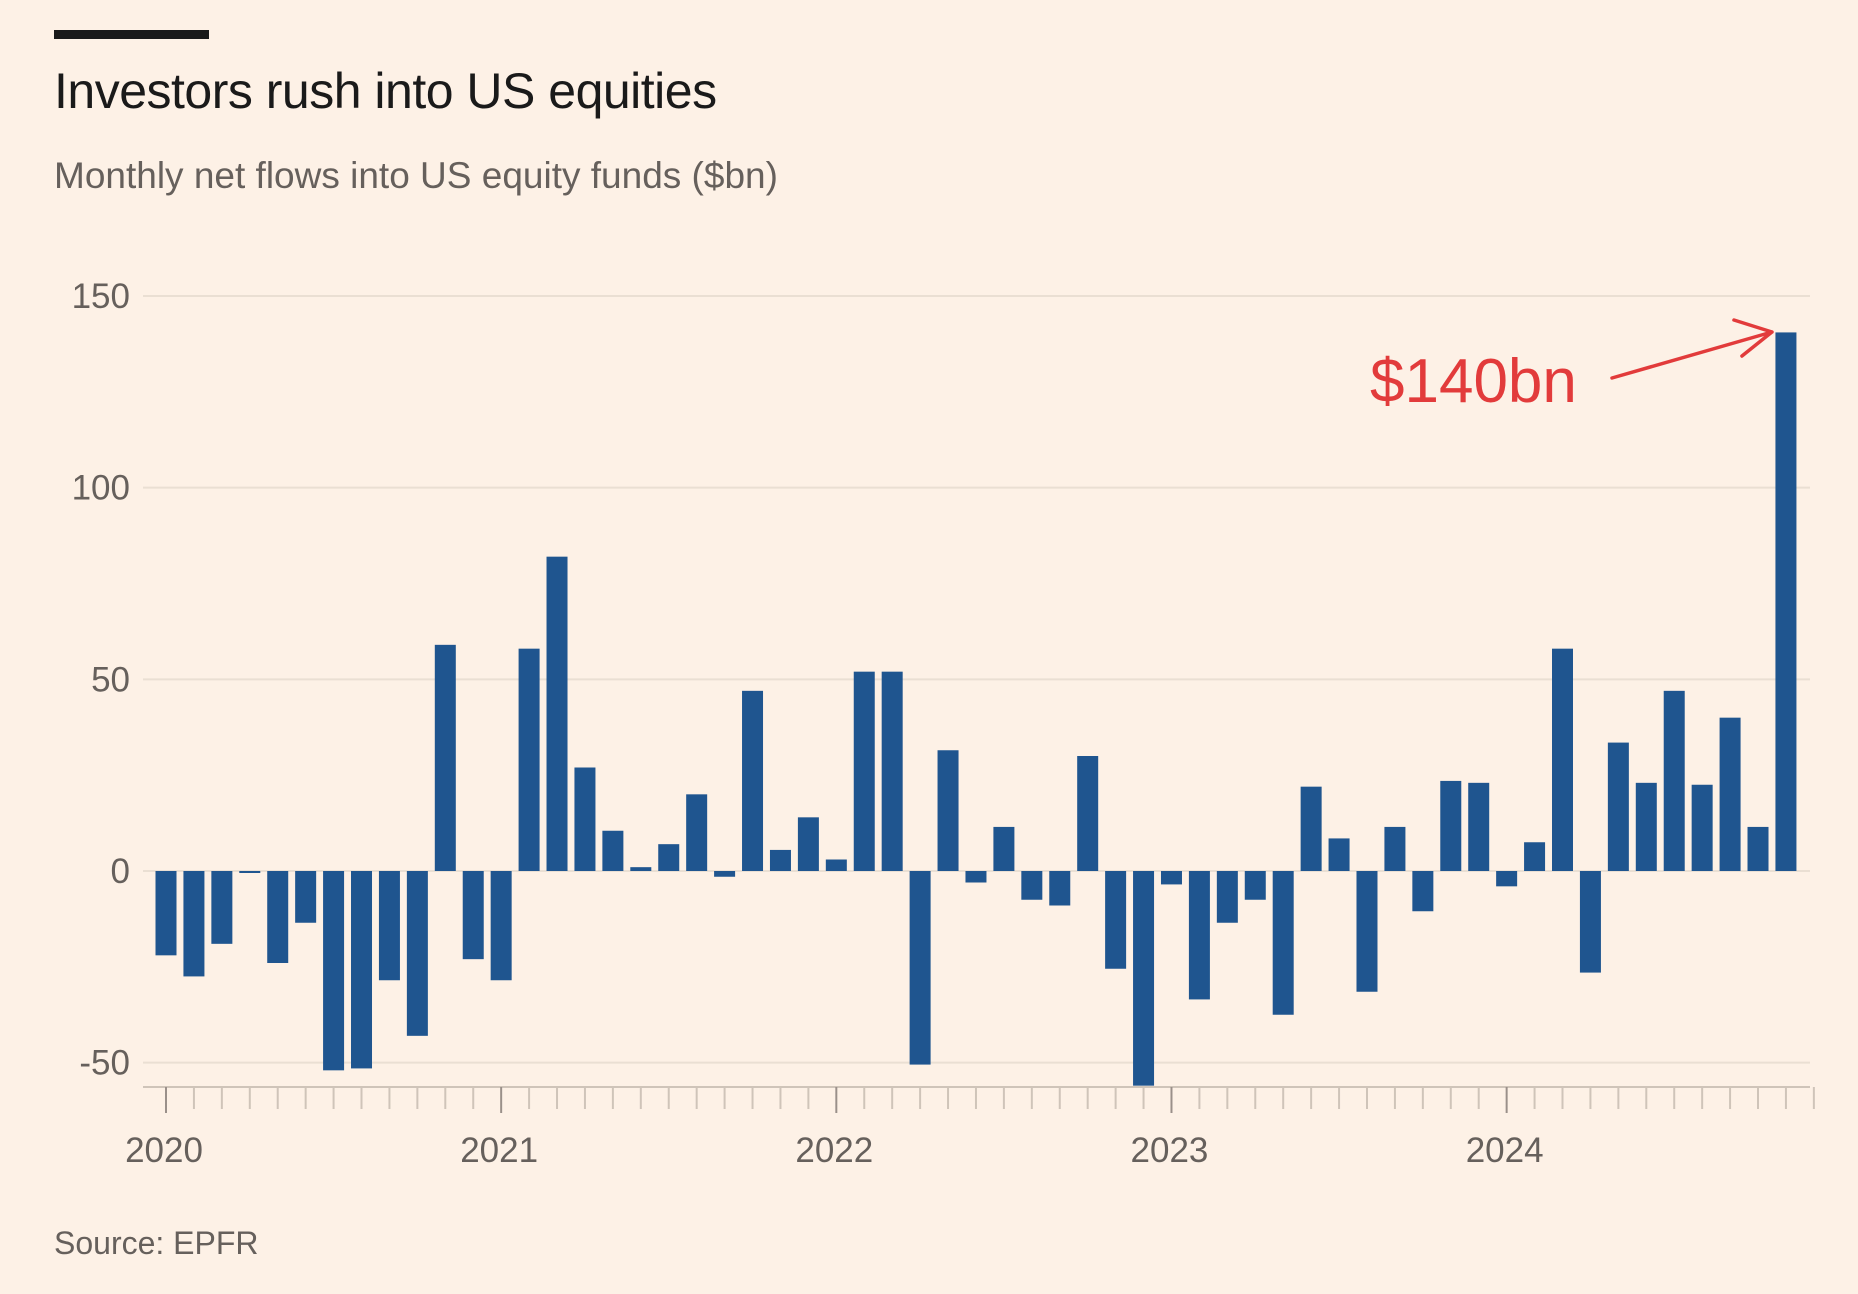 The height and width of the screenshot is (1294, 1858). What do you see at coordinates (131, 34) in the screenshot?
I see `title-accent-bar` at bounding box center [131, 34].